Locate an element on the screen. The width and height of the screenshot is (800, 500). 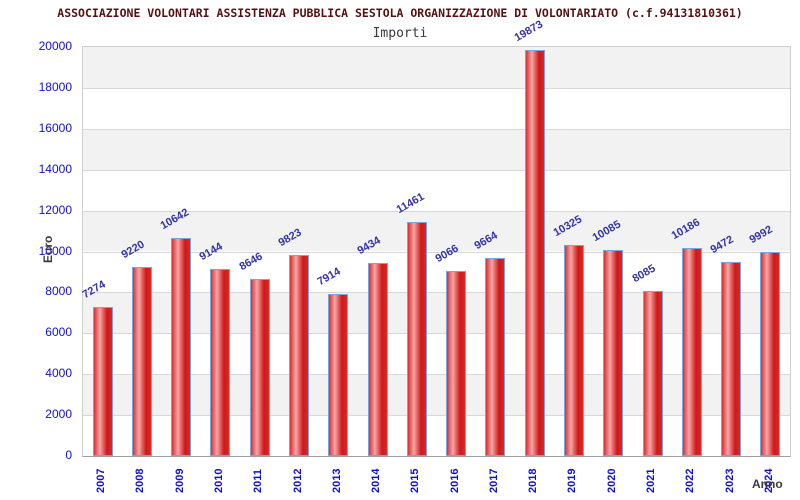
x-tick-label: 2021 is located at coordinates (651, 480).